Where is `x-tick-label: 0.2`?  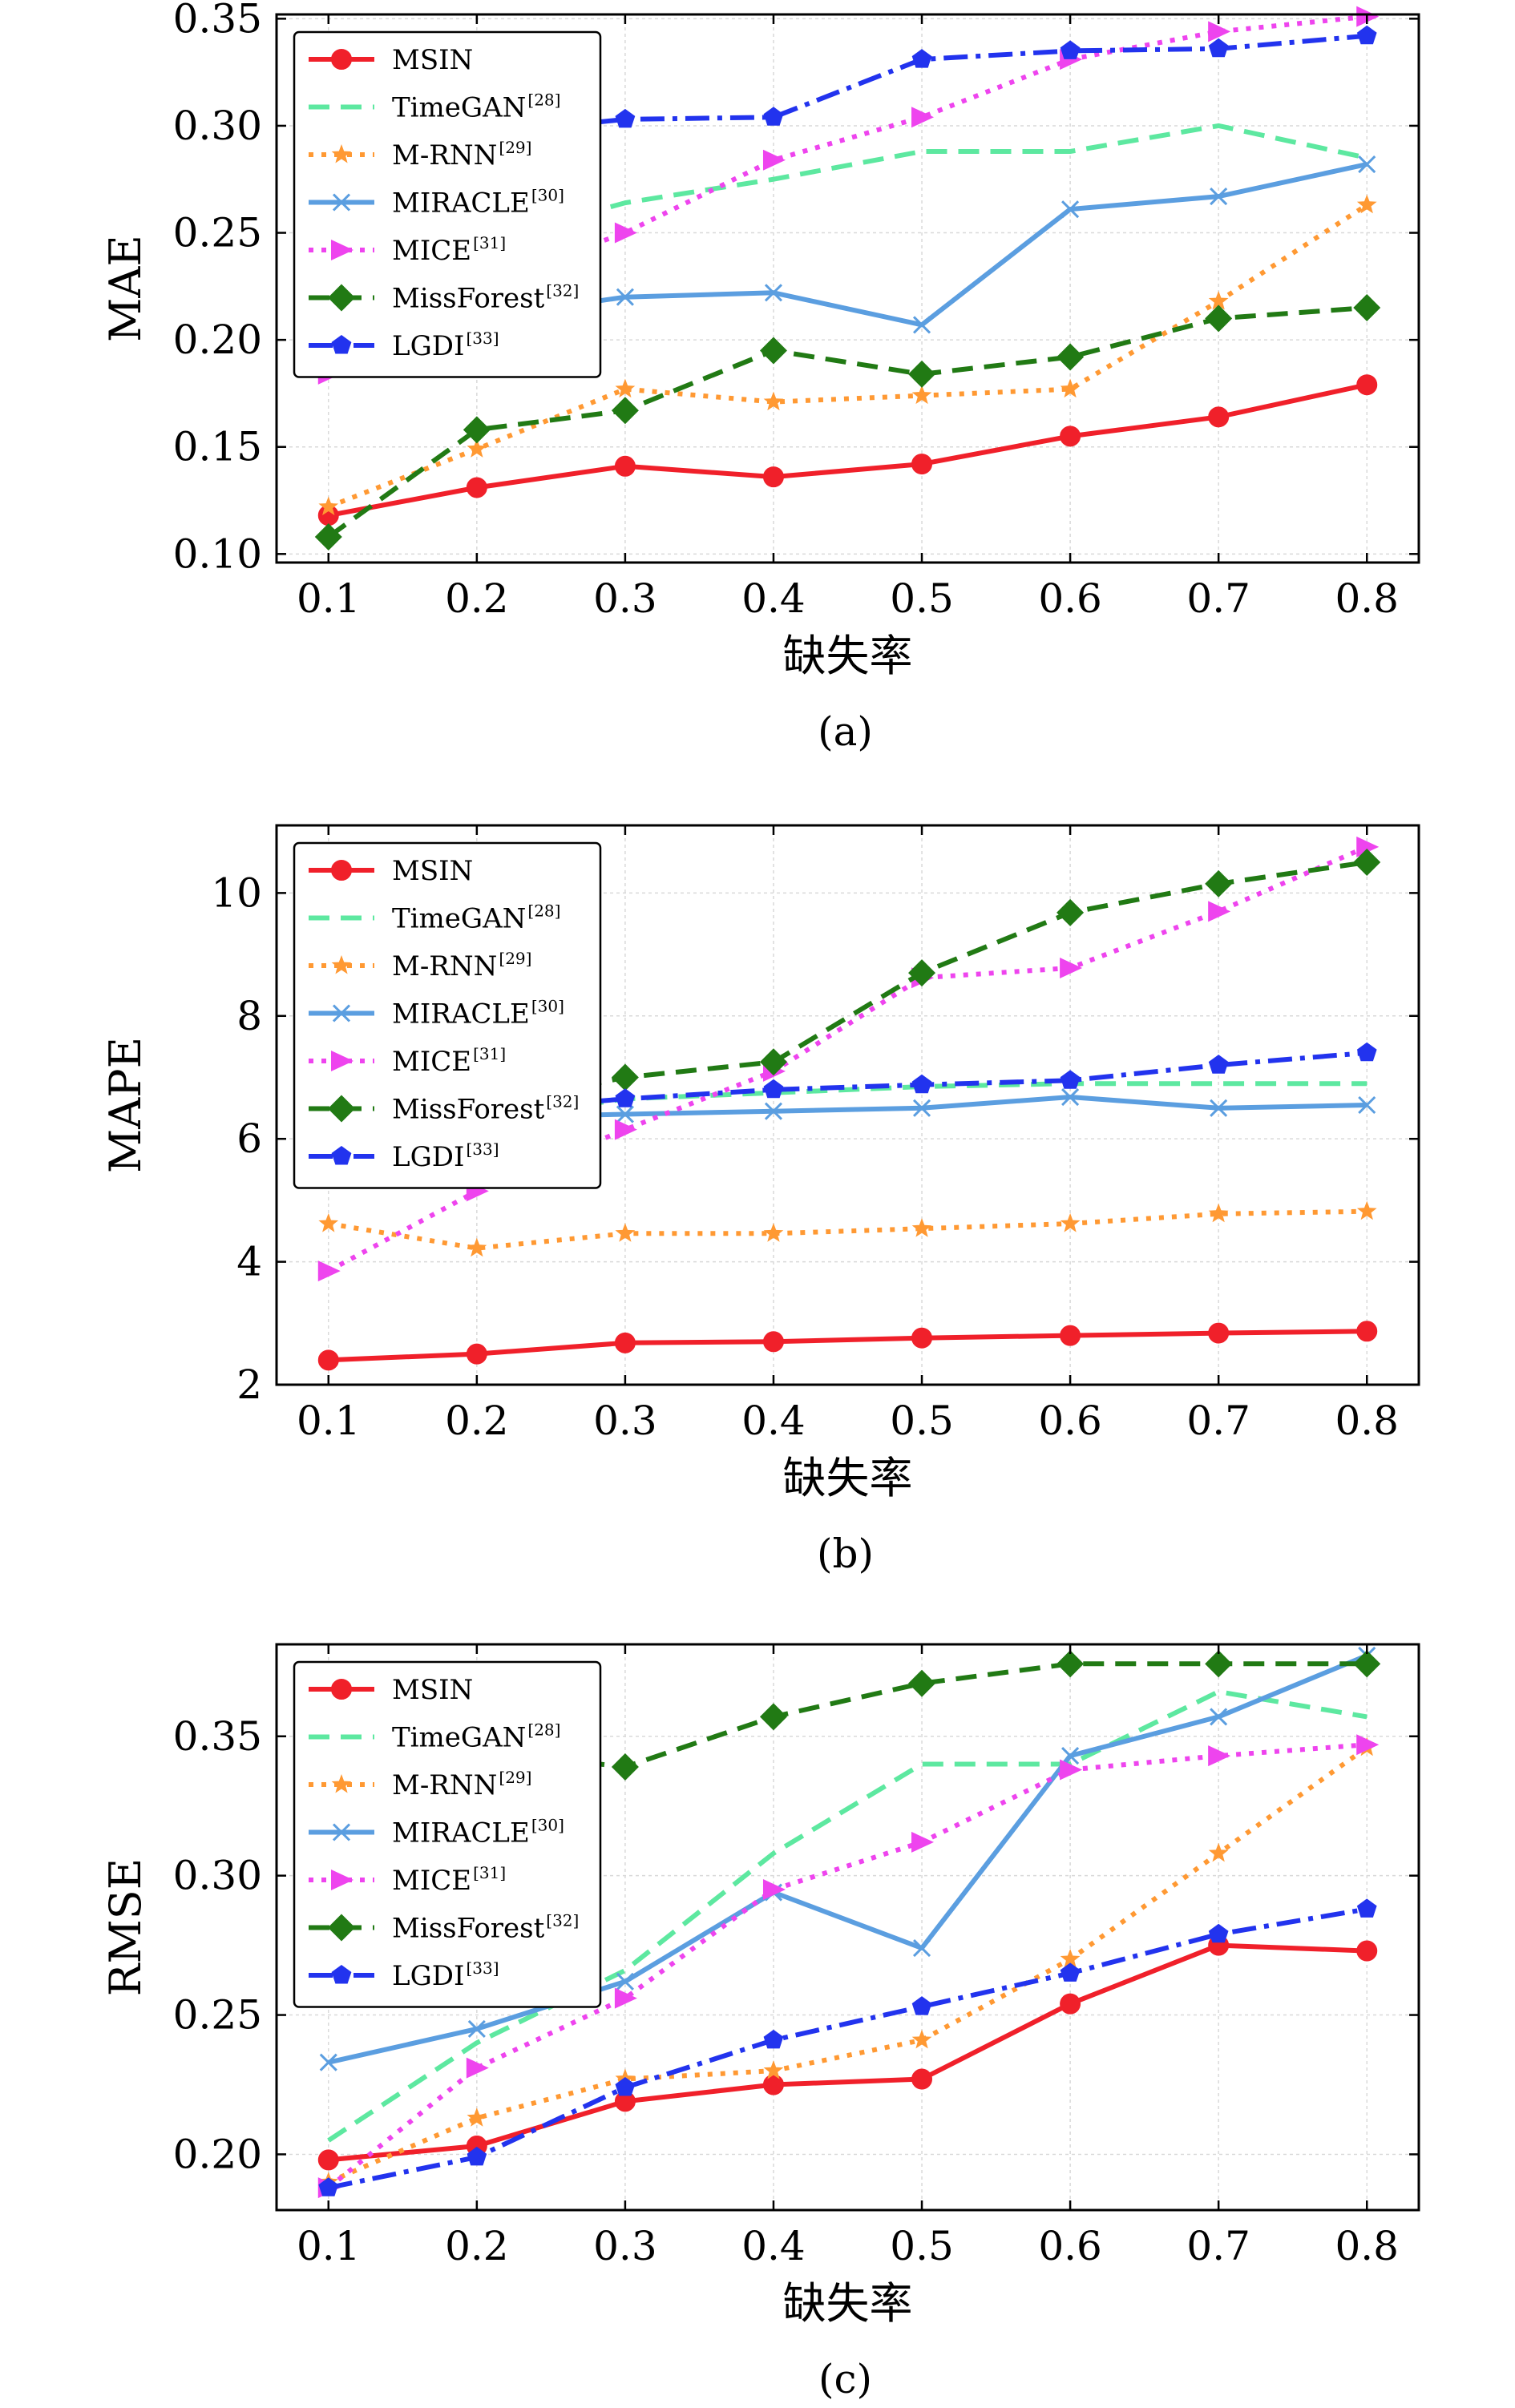 x-tick-label: 0.2 is located at coordinates (477, 1421).